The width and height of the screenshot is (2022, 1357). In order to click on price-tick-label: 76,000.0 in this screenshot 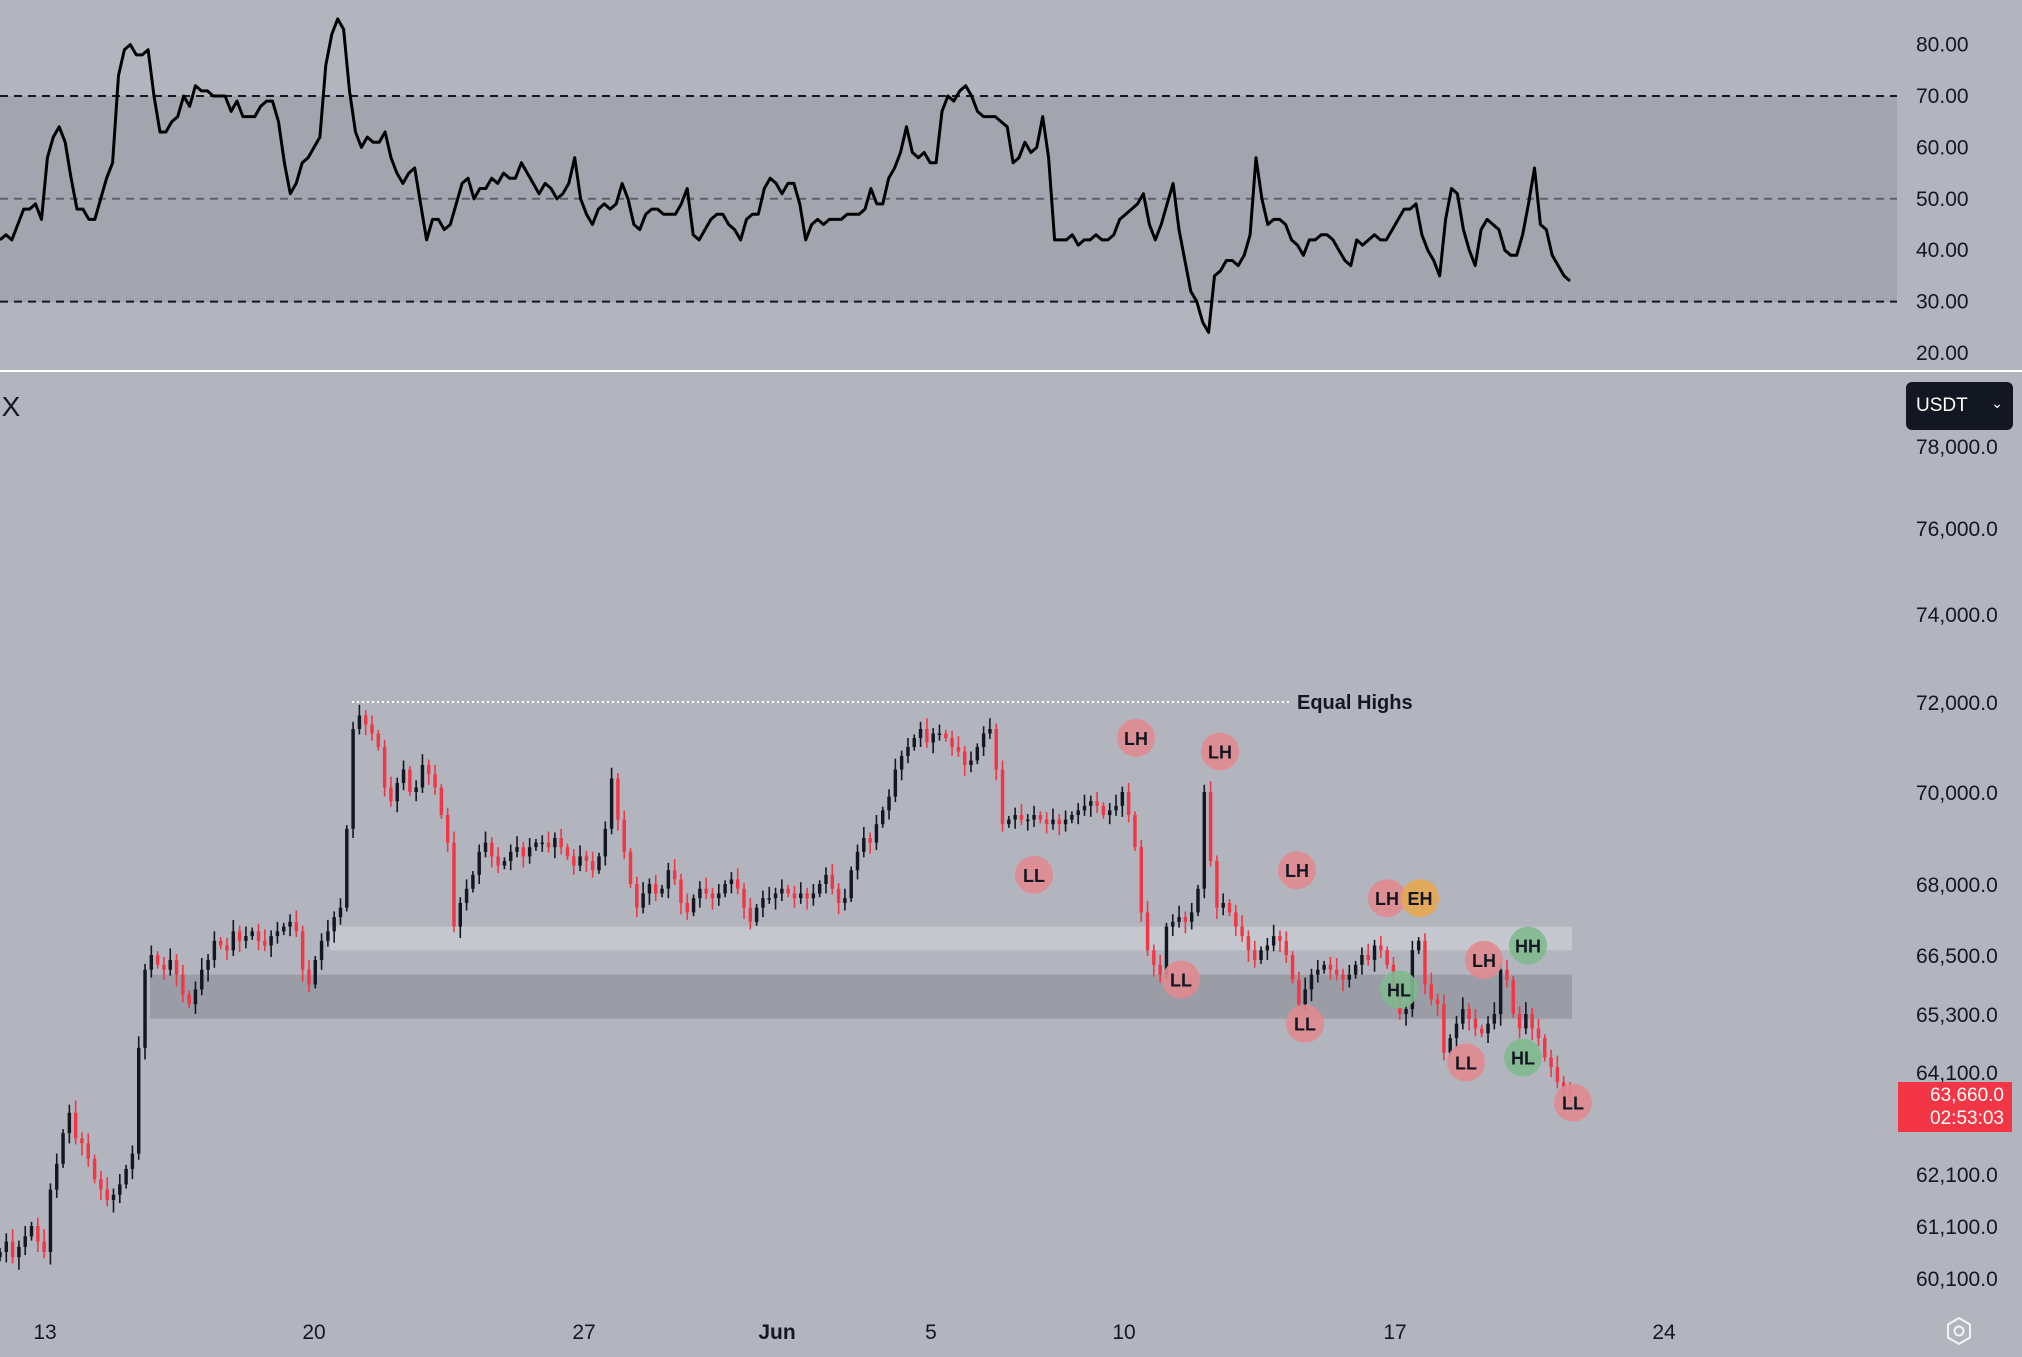, I will do `click(1957, 529)`.